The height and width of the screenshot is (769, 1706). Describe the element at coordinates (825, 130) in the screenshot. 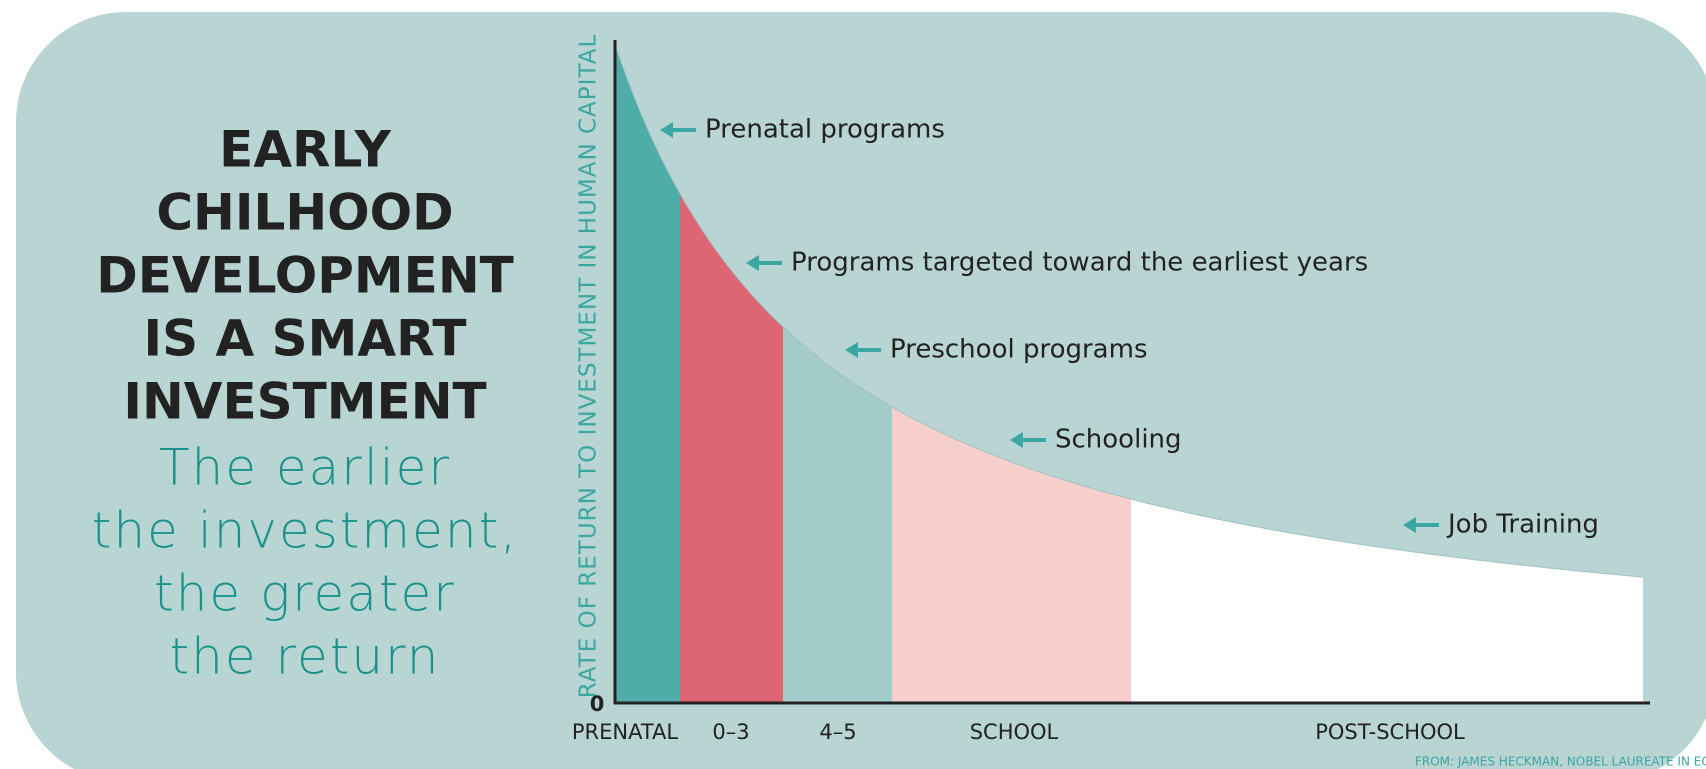

I see `annotation: Prenatal programs` at that location.